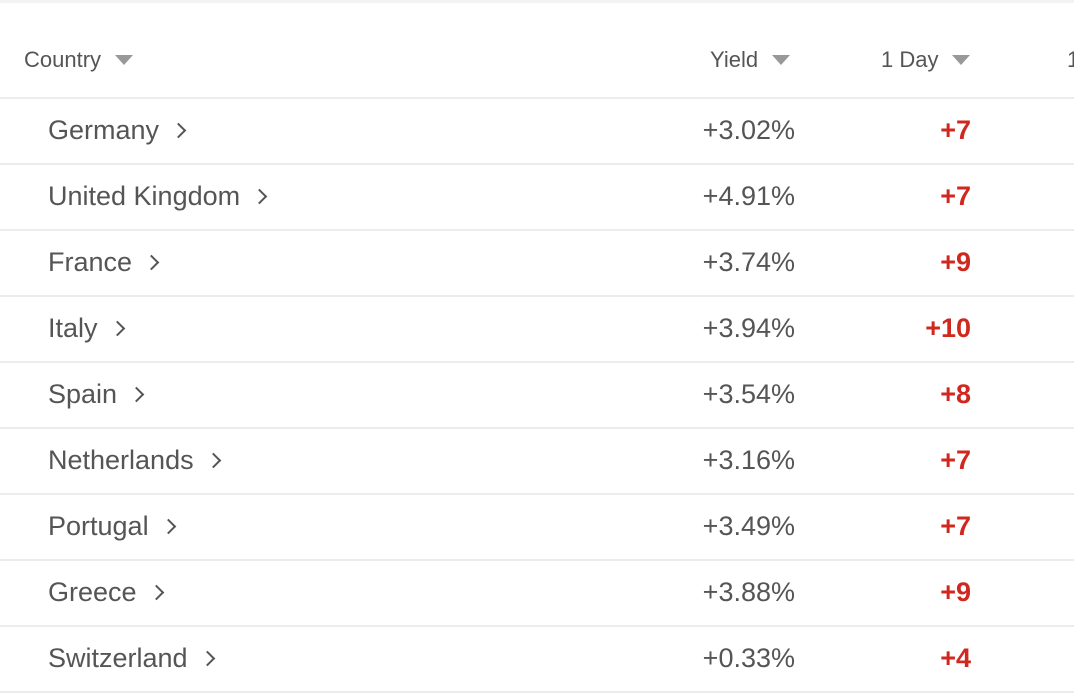 The width and height of the screenshot is (1074, 694). I want to click on sort-yield-button: Yield, so click(750, 60).